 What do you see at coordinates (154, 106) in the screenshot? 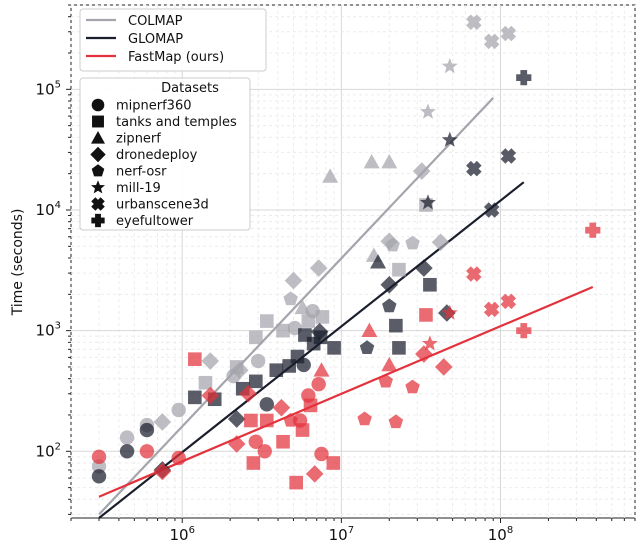
I see `legend-label: mipnerf360` at bounding box center [154, 106].